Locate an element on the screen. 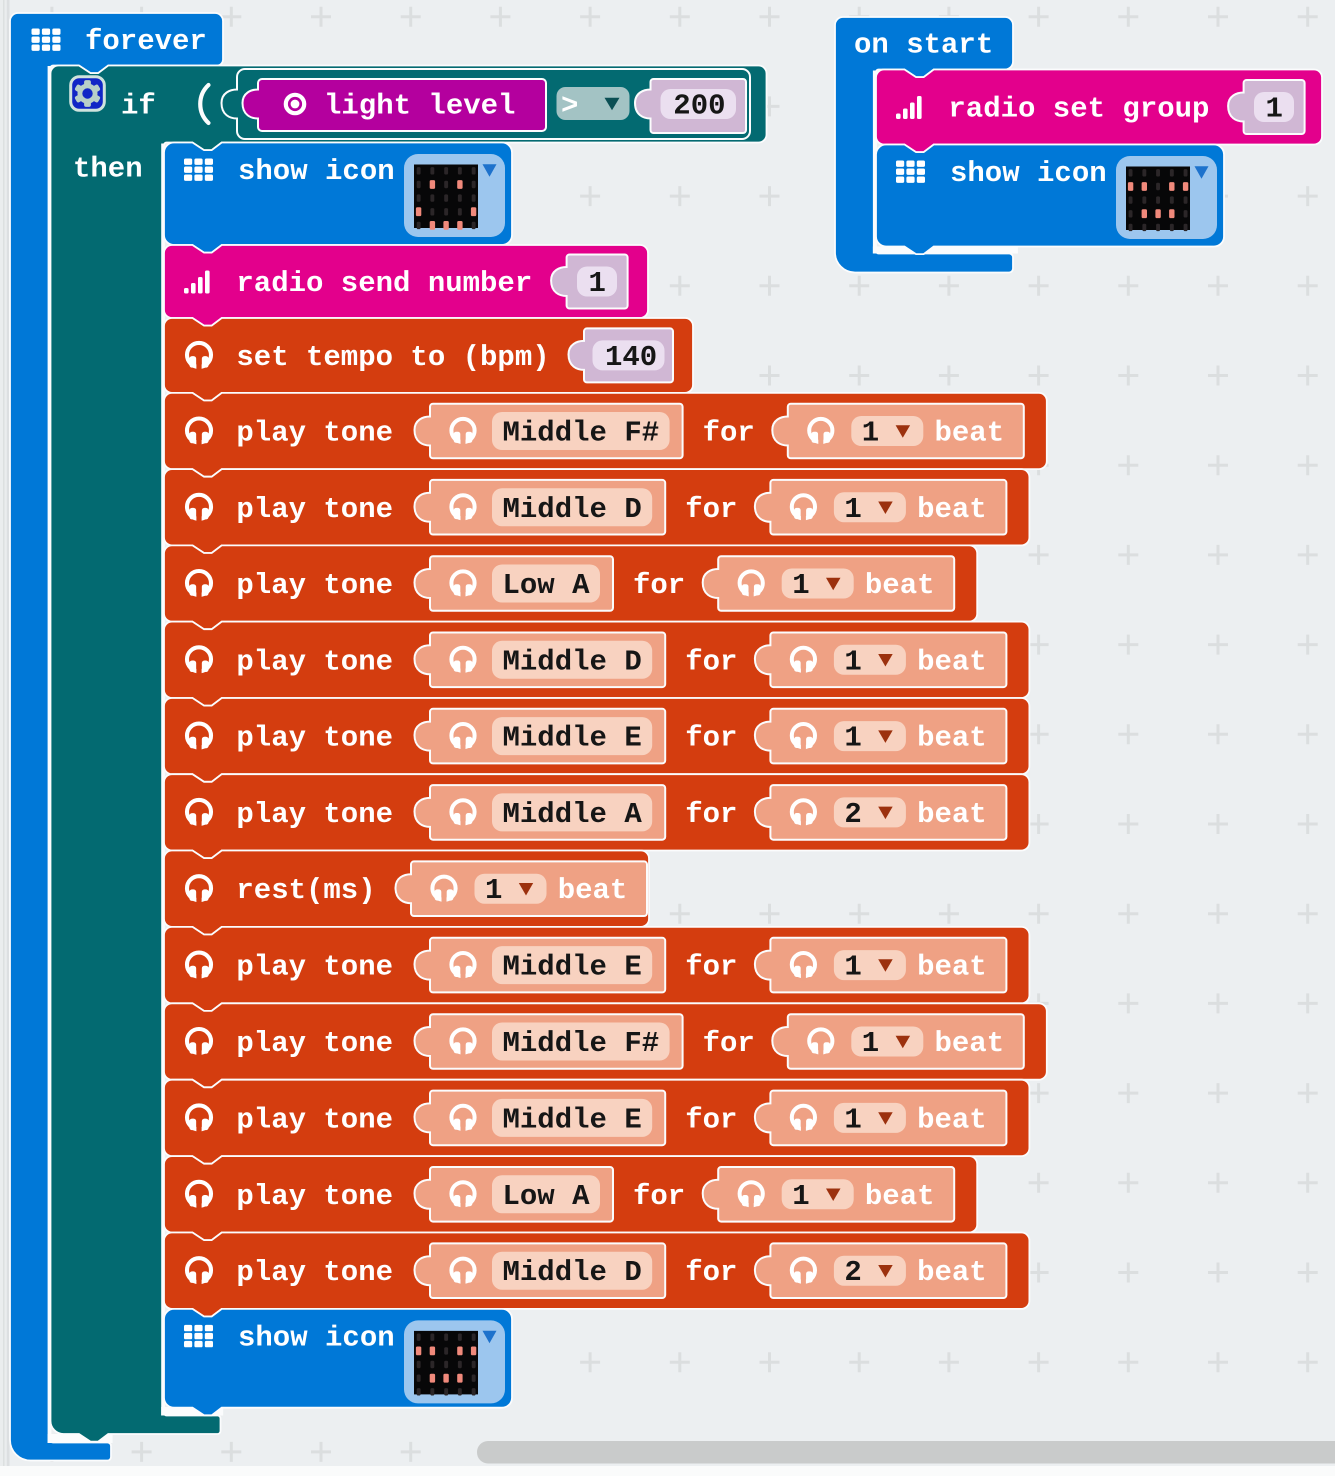 The height and width of the screenshot is (1476, 1335). svg-text: 140 is located at coordinates (631, 357).